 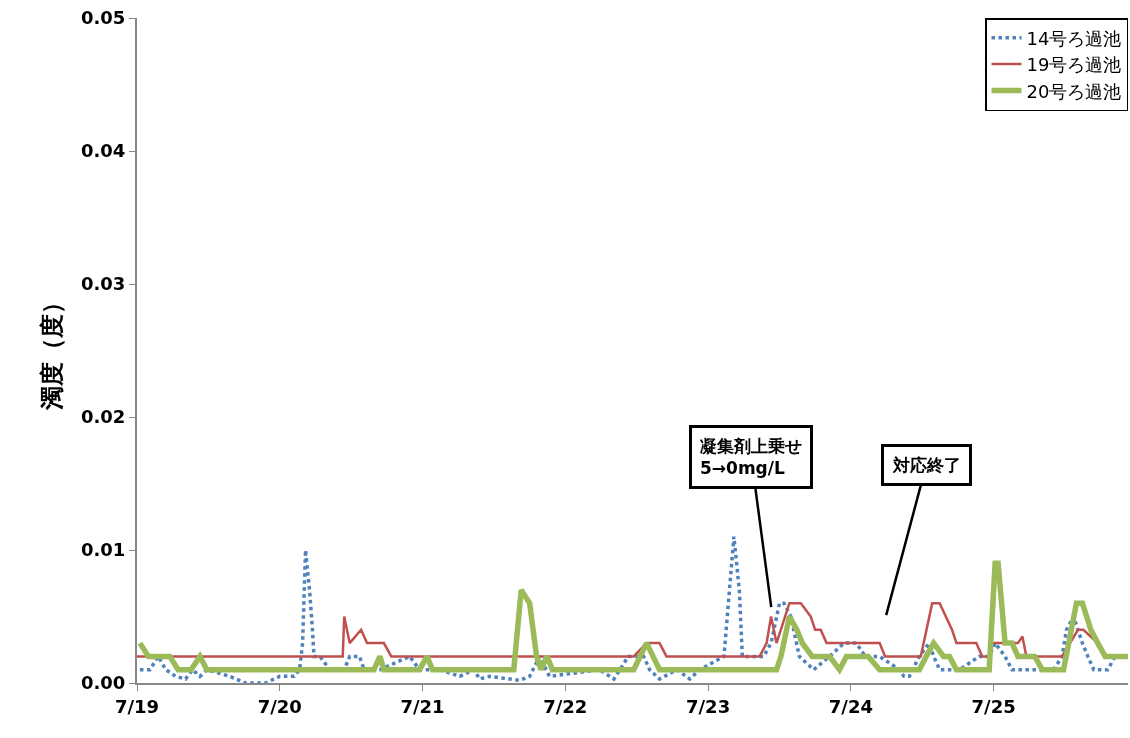 I want to click on x-tick-label: 7/20, so click(x=279, y=706).